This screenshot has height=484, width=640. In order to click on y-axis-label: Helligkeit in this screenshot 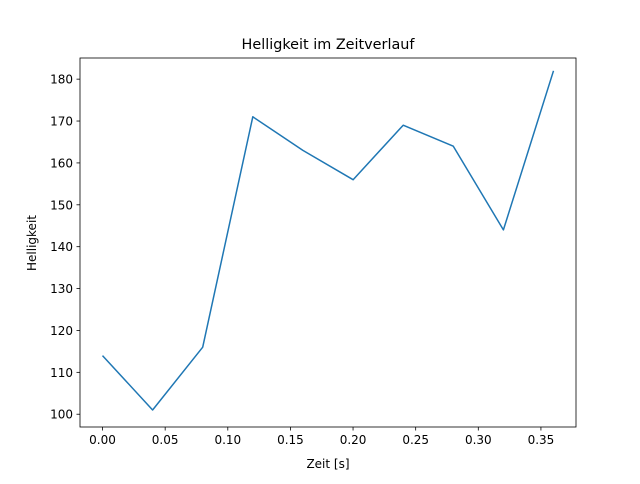, I will do `click(32, 243)`.